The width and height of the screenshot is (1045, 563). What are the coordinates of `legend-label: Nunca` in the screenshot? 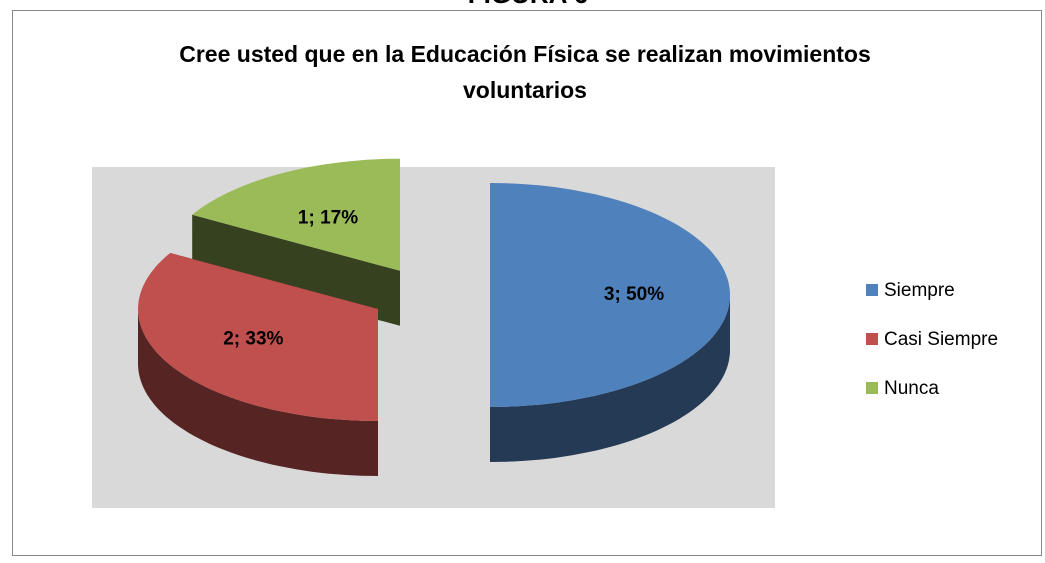 It's located at (911, 388).